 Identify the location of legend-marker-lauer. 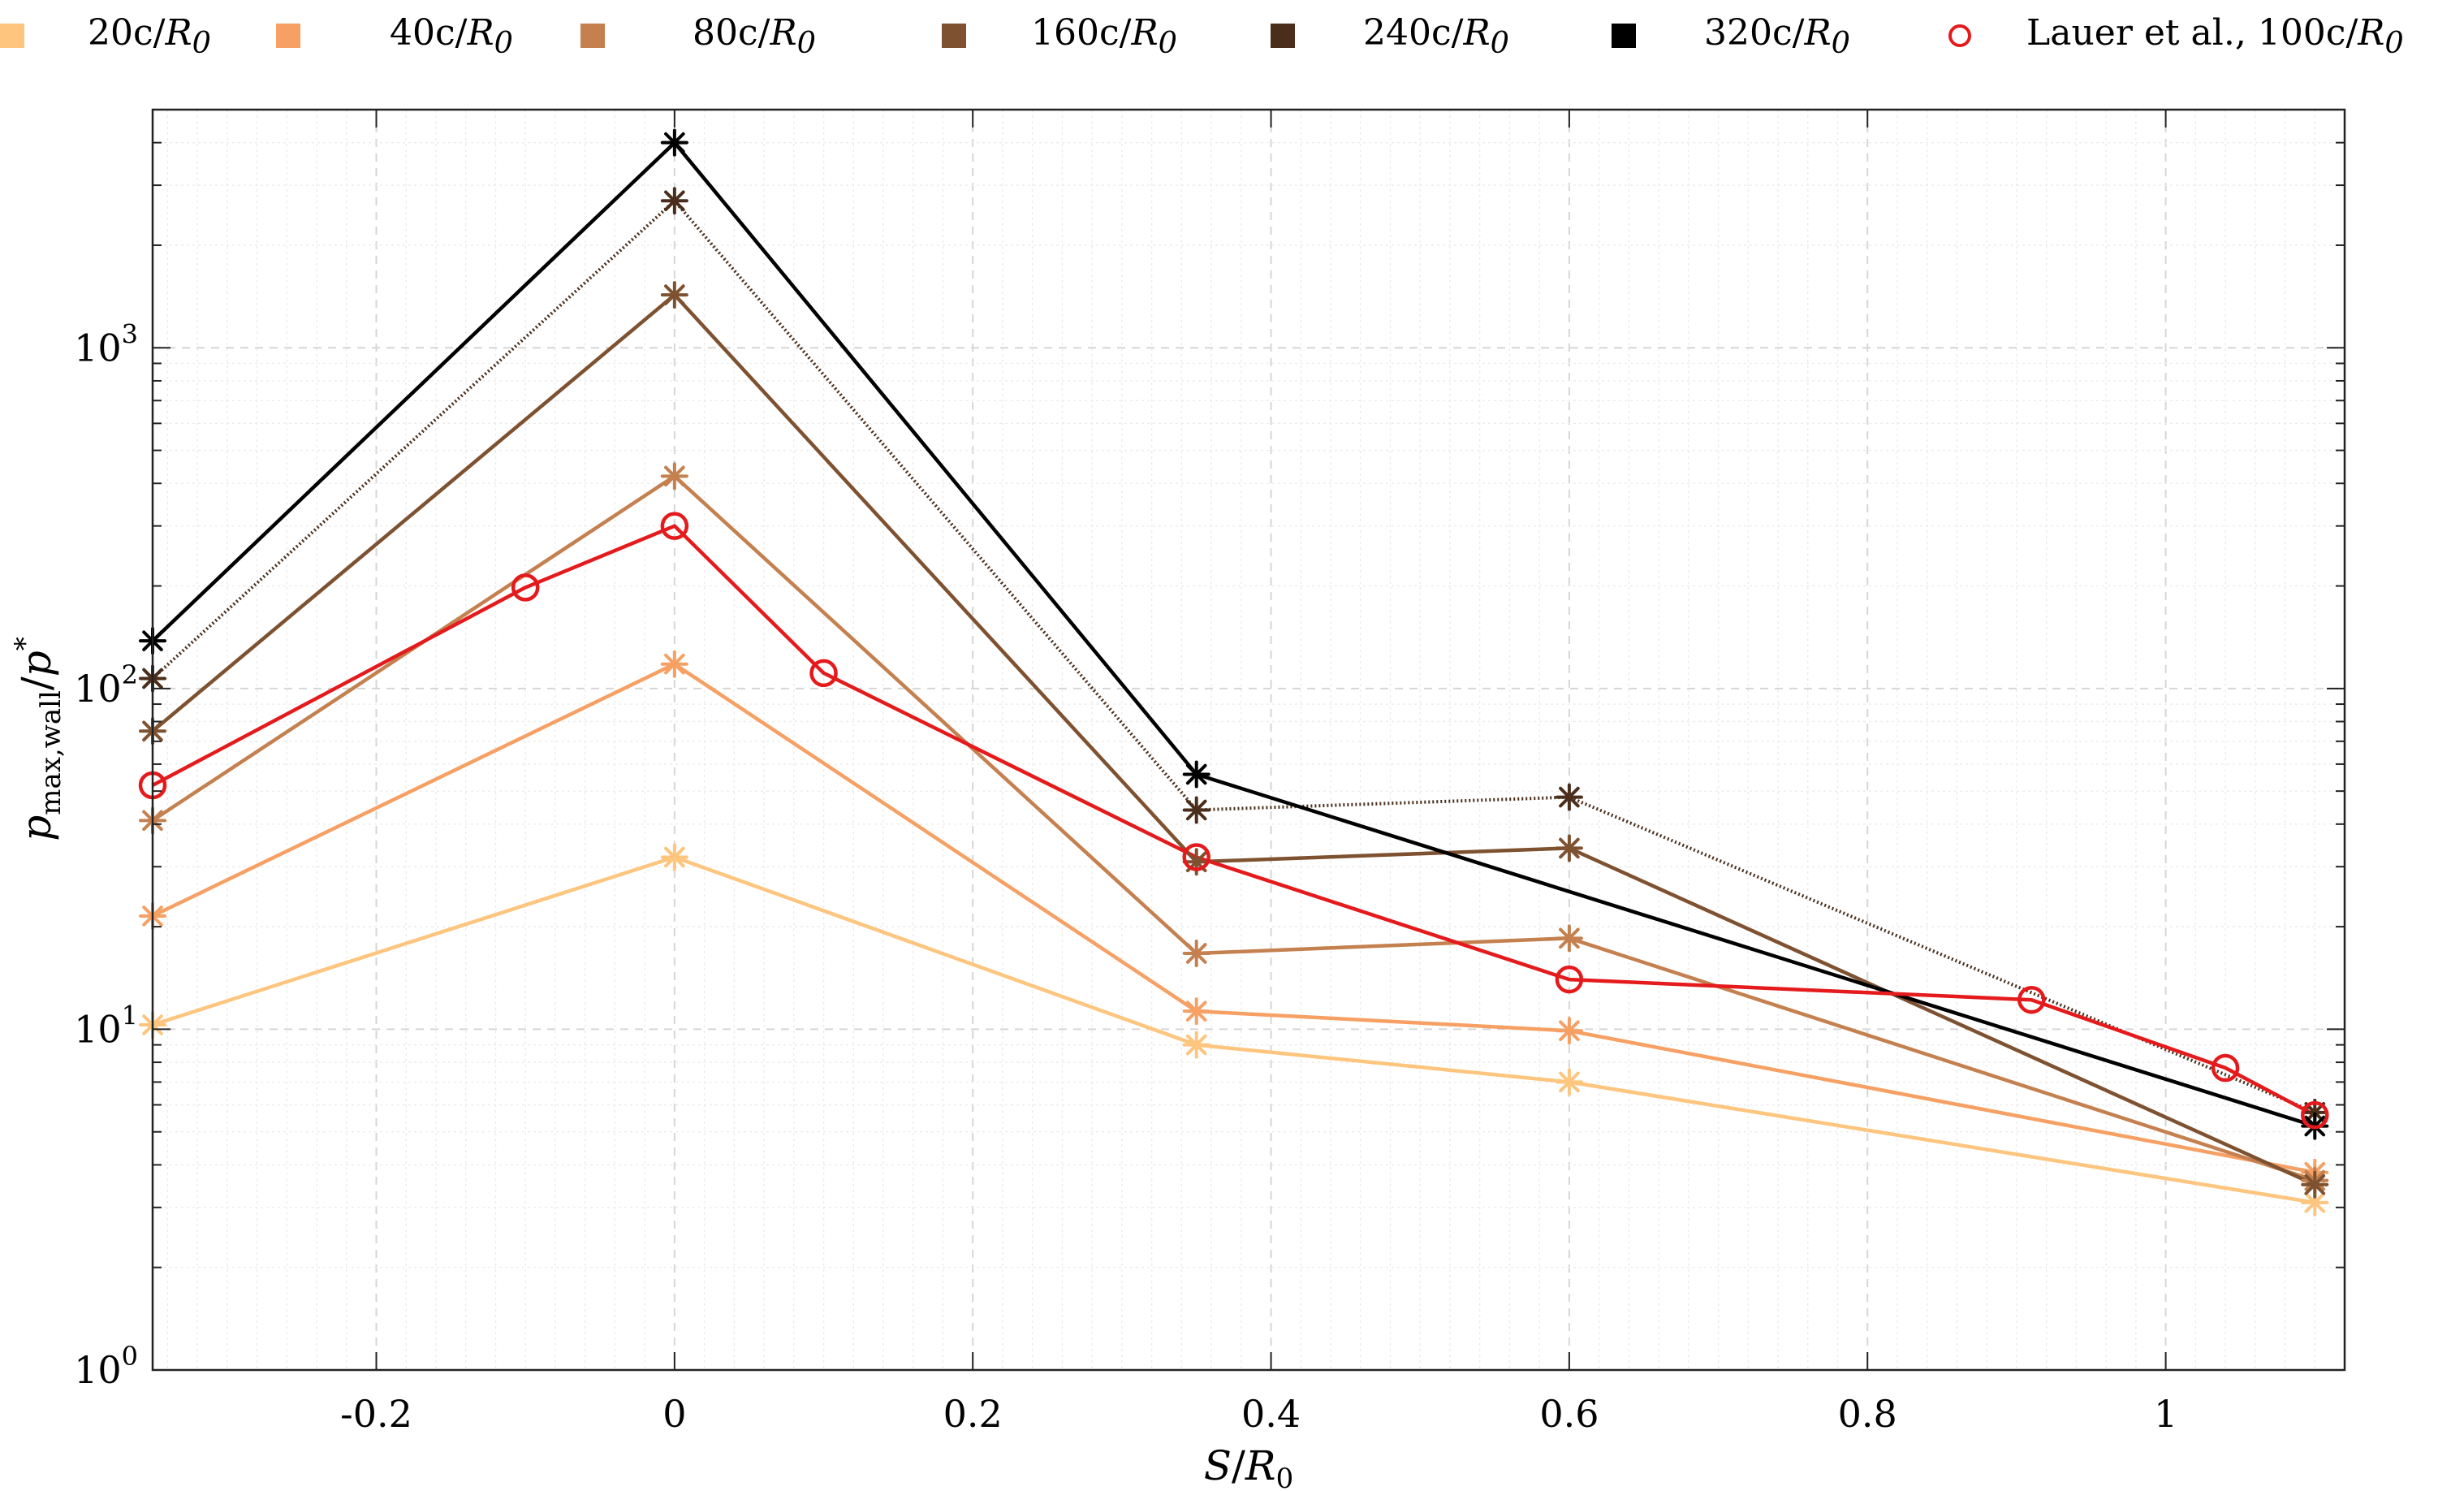
(1959, 35).